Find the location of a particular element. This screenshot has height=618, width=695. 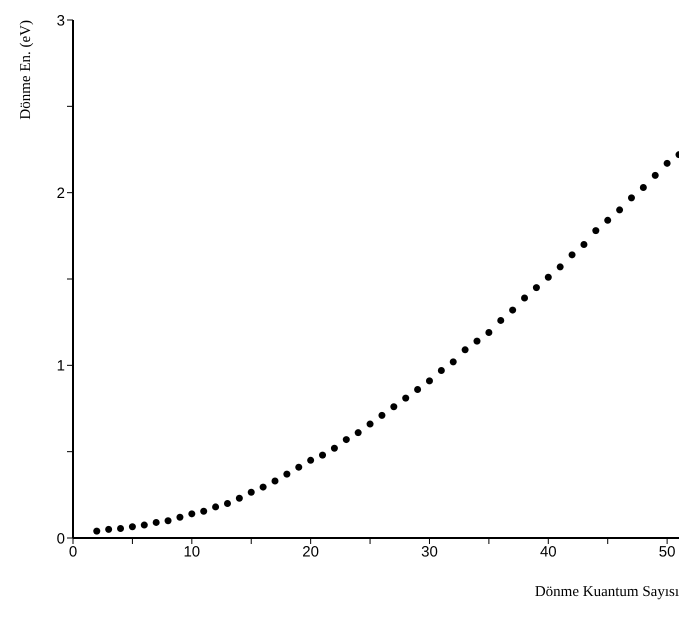

x-tick-label: 10 is located at coordinates (191, 552).